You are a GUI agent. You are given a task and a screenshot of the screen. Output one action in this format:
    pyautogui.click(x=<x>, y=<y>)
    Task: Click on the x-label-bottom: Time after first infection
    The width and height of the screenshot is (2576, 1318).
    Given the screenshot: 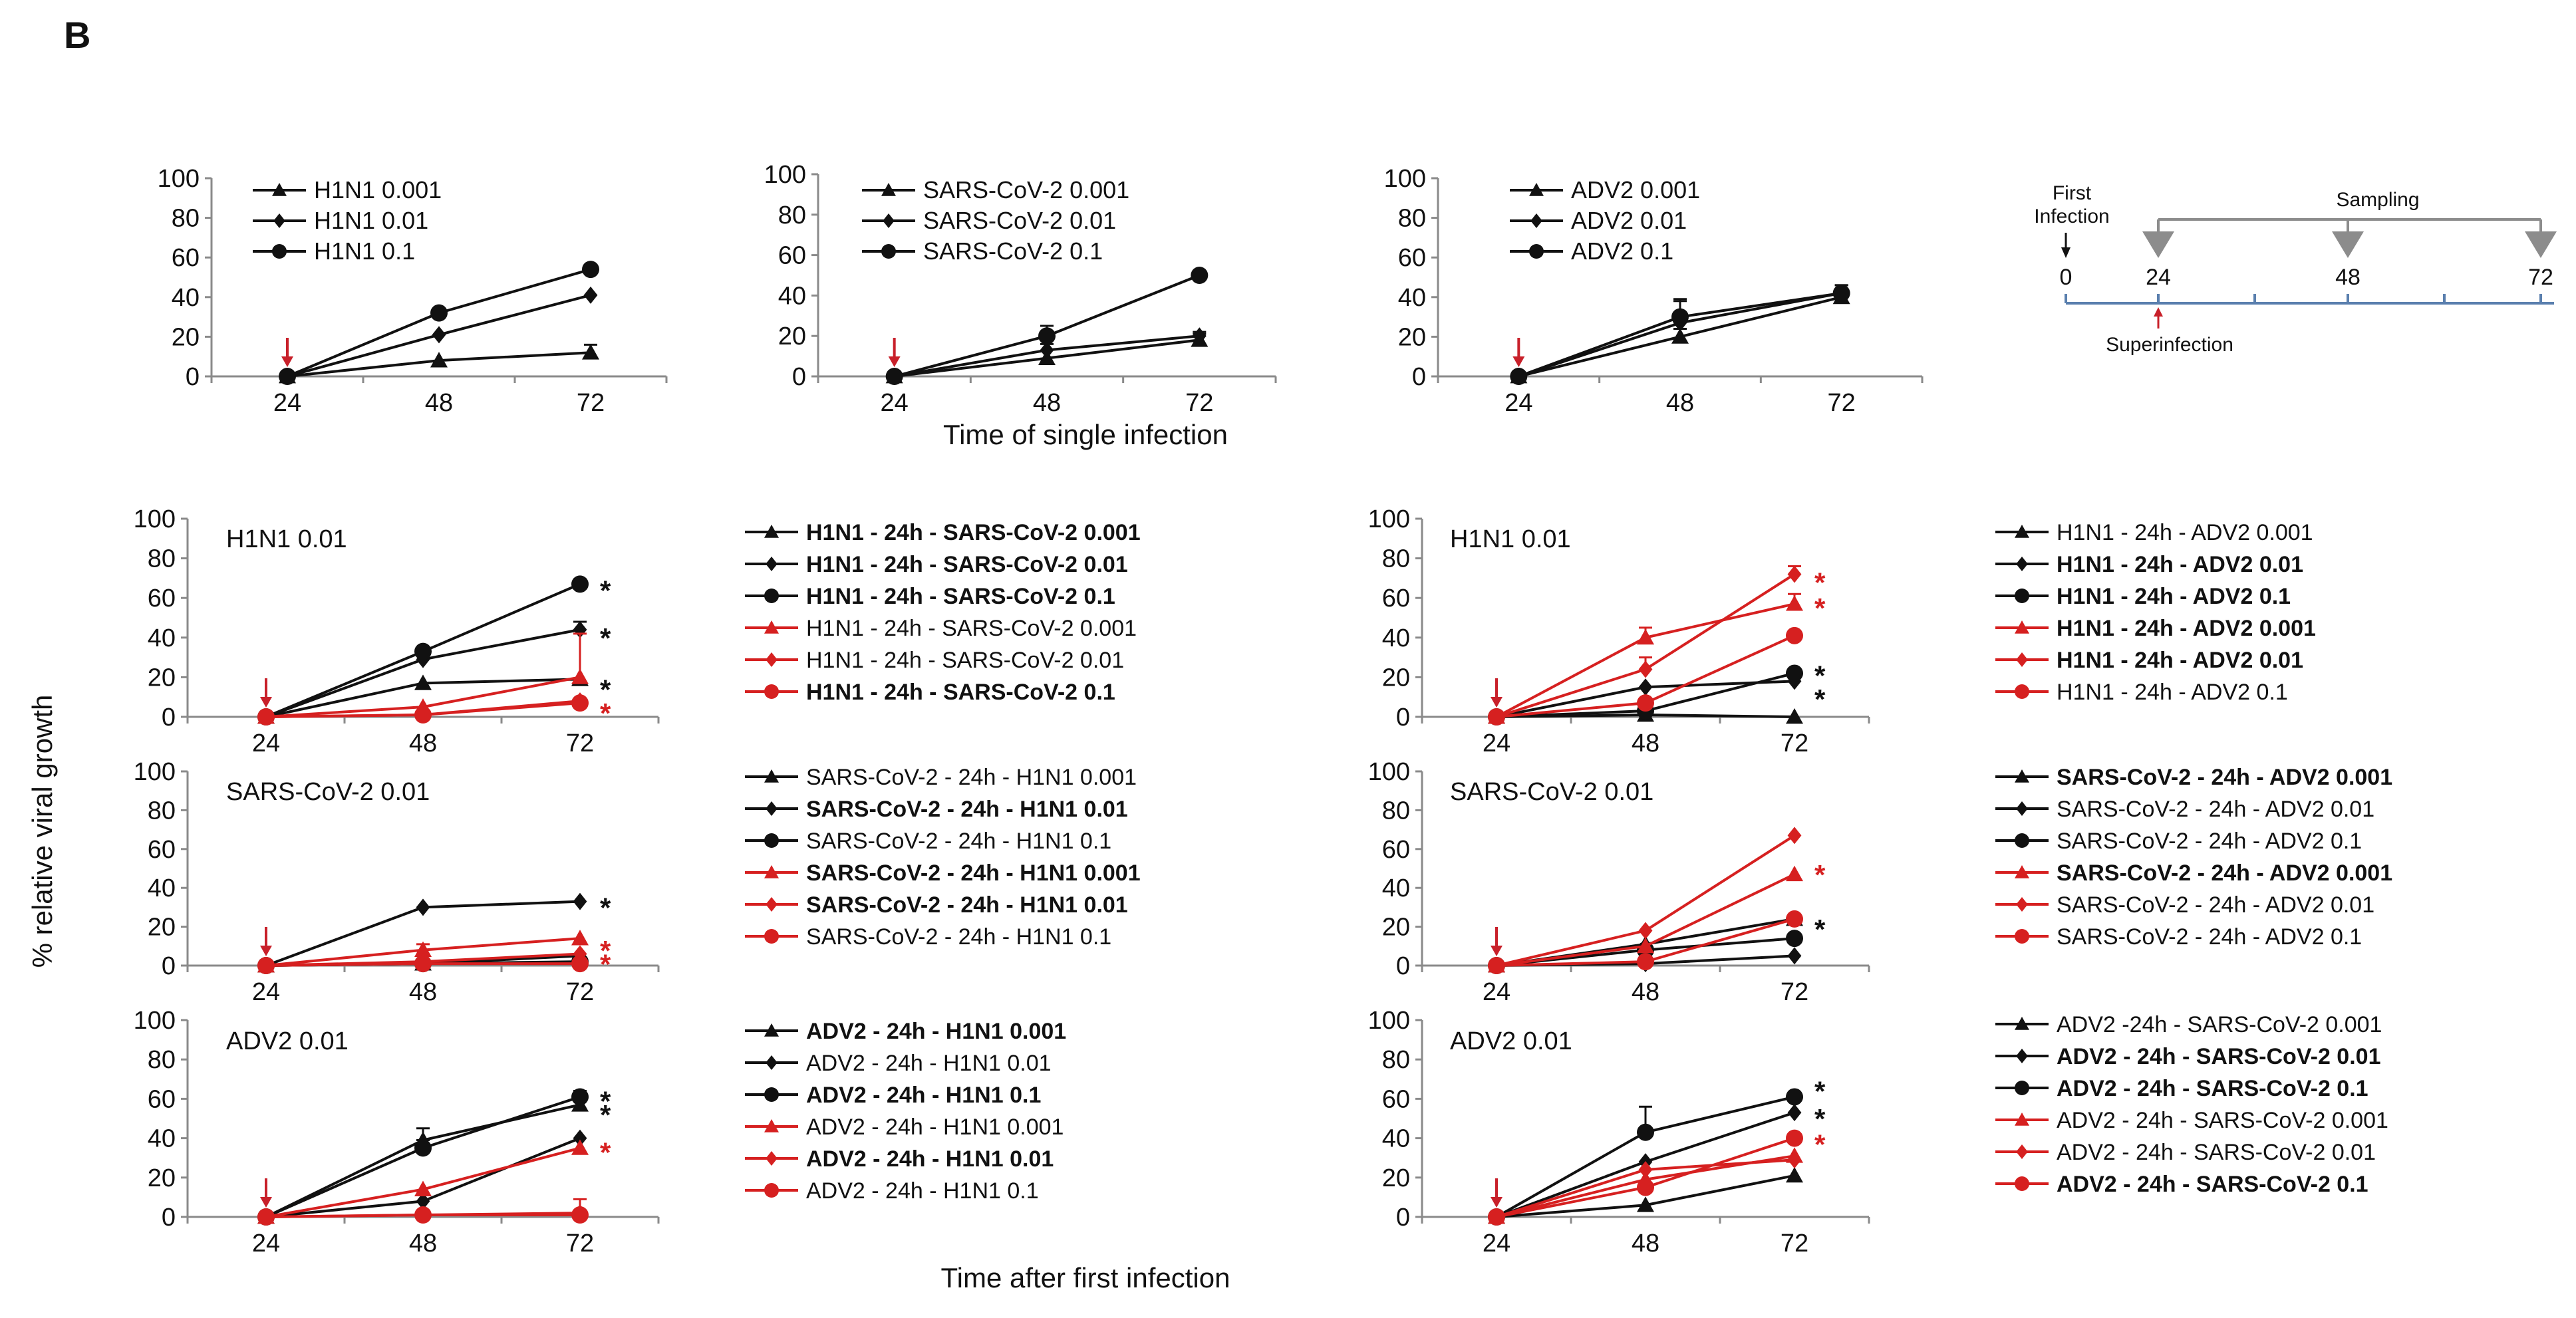 What is the action you would take?
    pyautogui.click(x=1085, y=1277)
    